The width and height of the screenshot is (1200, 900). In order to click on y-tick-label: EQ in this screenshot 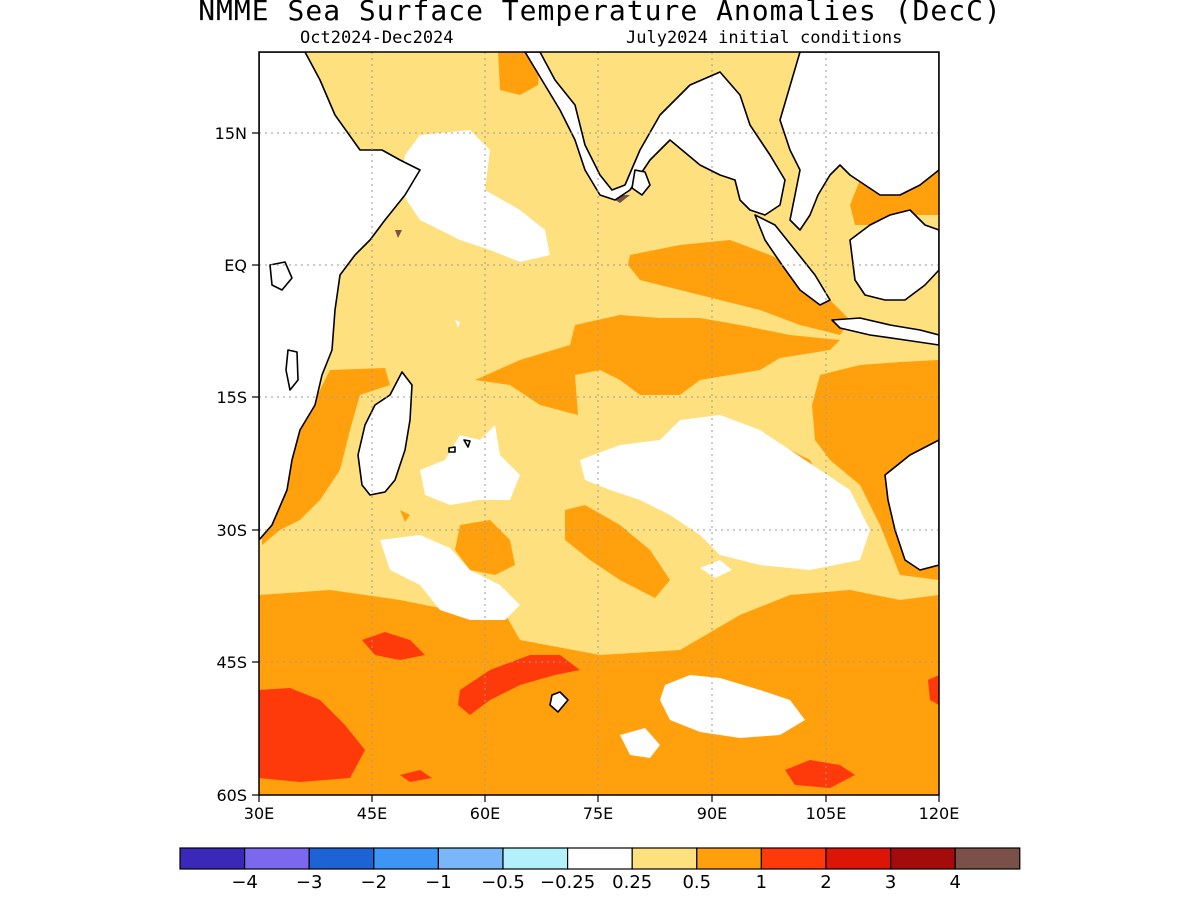, I will do `click(235, 265)`.